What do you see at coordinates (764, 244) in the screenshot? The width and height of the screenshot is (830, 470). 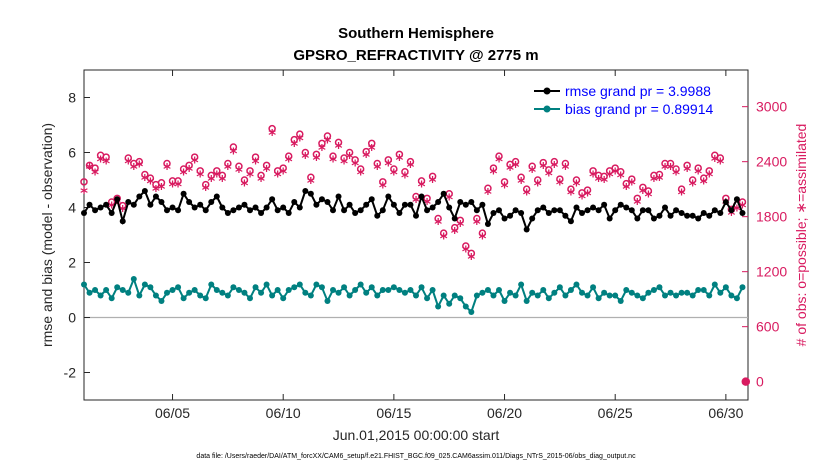 I see `y2-axis-ticks: 0 600 1200 1800 2400 3000` at bounding box center [764, 244].